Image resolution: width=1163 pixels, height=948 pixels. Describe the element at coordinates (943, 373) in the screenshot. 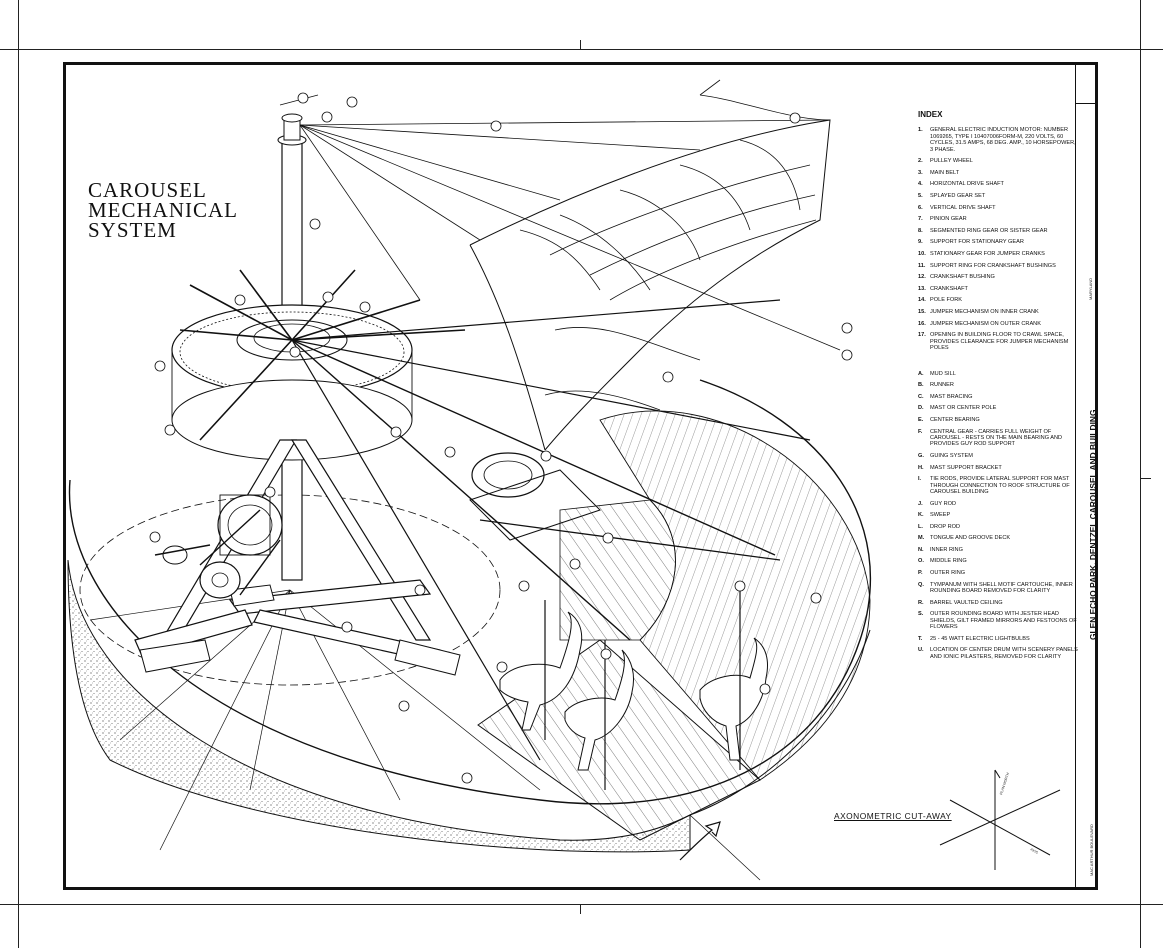

I see `index-item-text: Mud sill` at that location.